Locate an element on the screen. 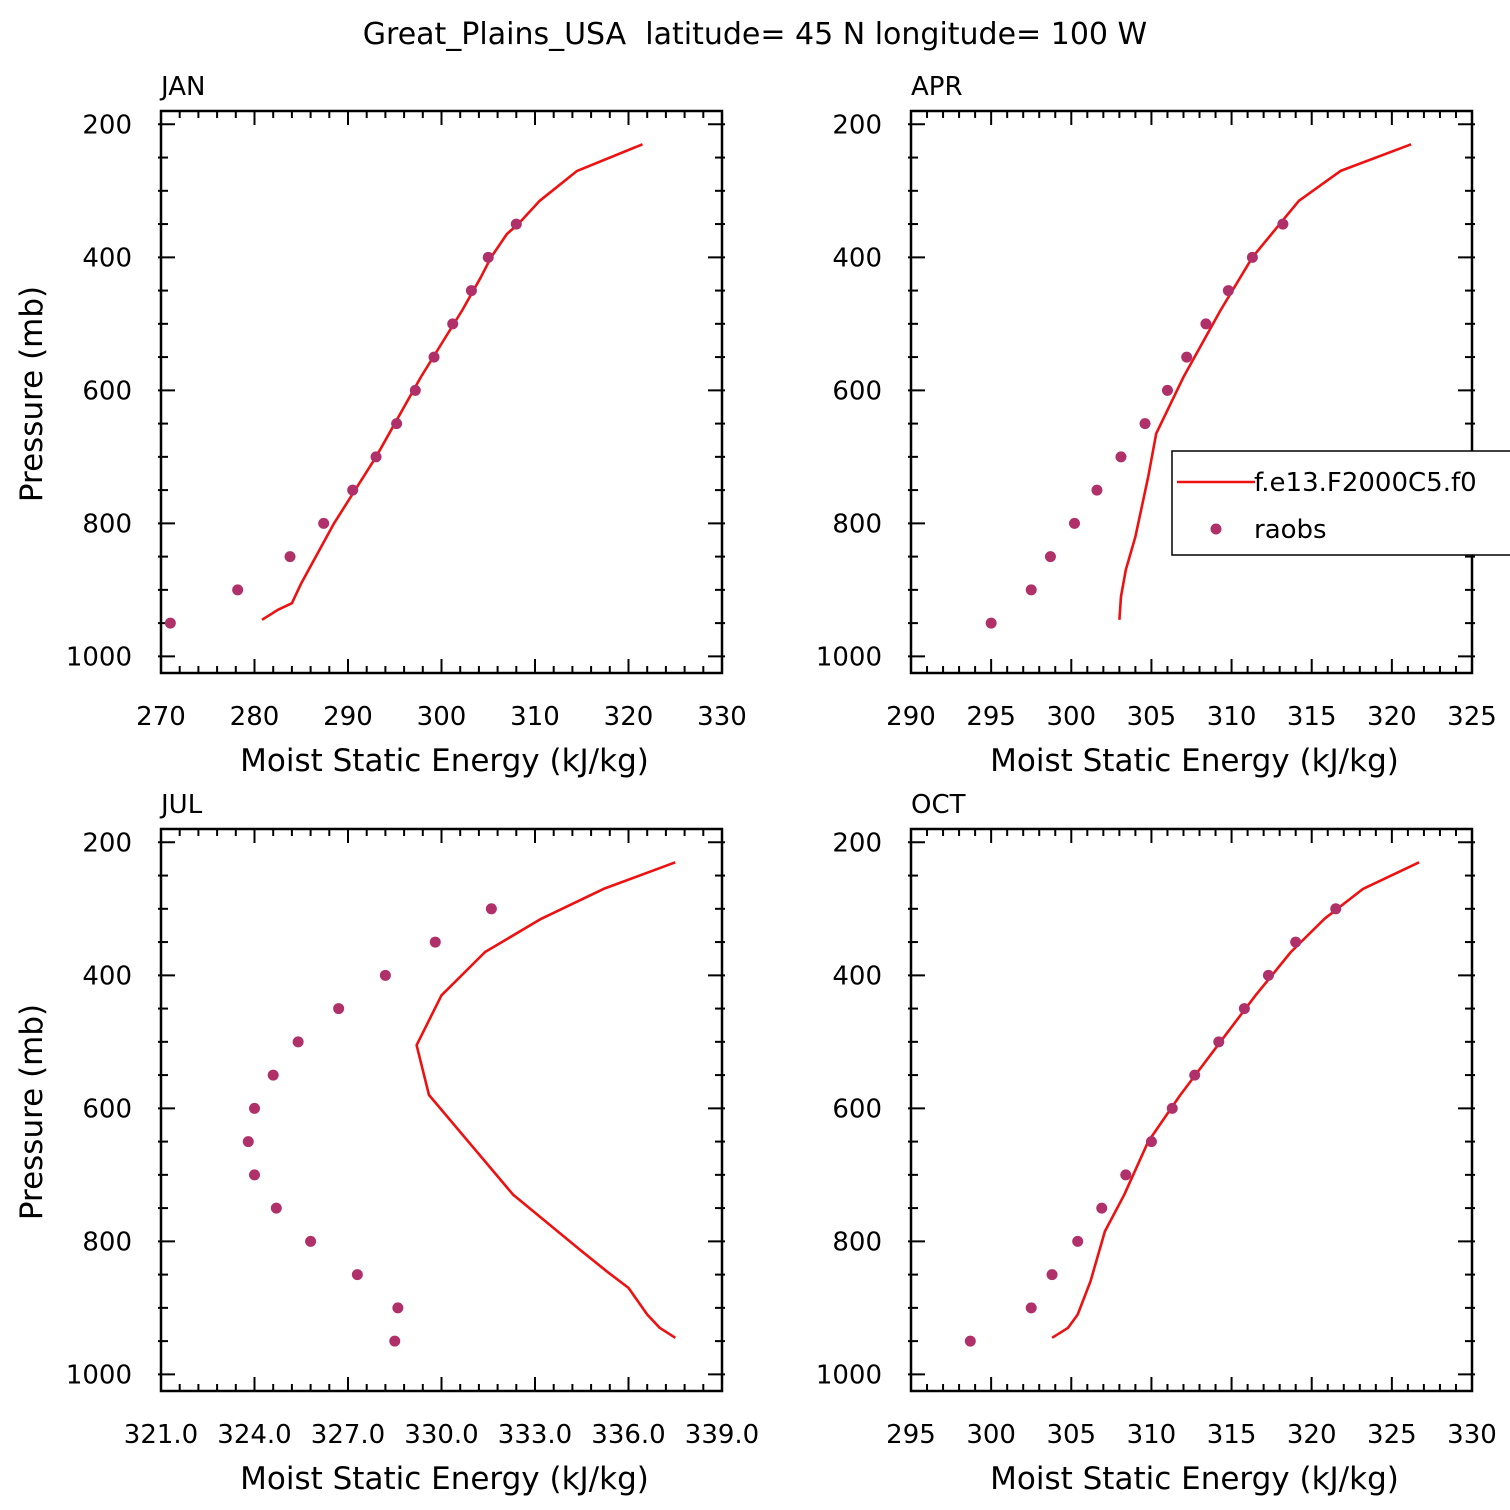  legend-raobs-swatch is located at coordinates (1216, 529).